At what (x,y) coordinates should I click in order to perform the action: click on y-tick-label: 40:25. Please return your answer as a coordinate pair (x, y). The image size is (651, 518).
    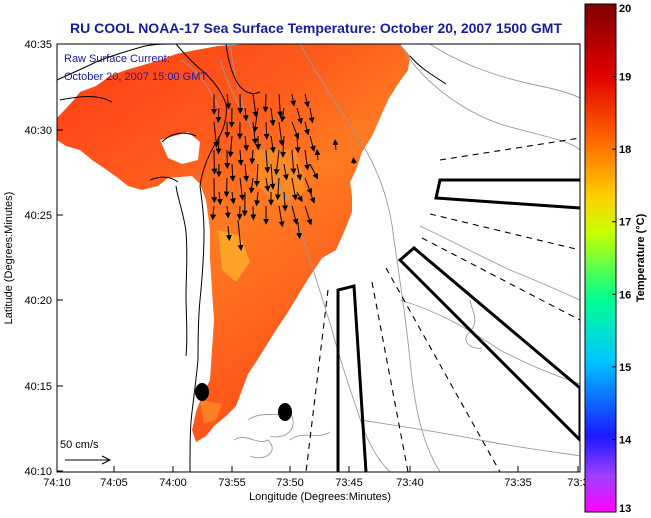
    Looking at the image, I should click on (38, 216).